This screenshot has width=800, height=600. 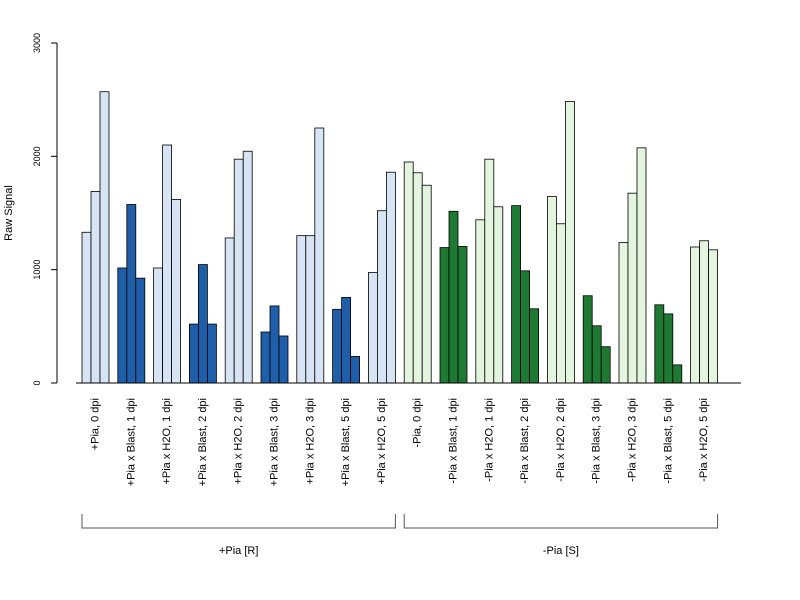 I want to click on group-brackets: +Pia [R] -Pia [S], so click(x=400, y=535).